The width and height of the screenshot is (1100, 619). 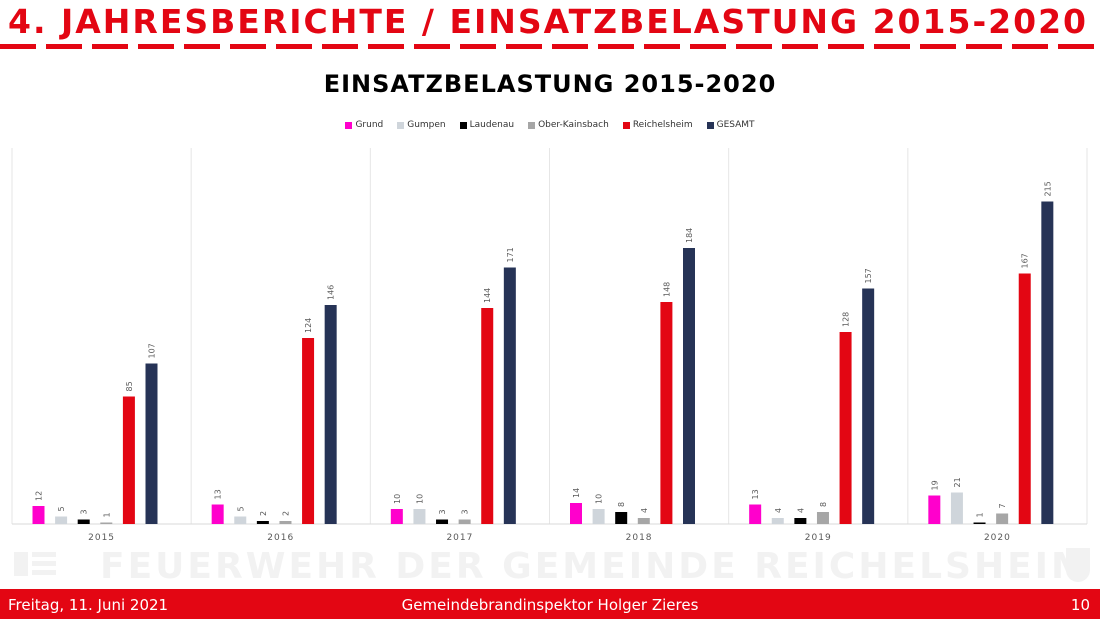 I want to click on watermark-text: FEUERWEHR DER GEMEINDE REICHELSHEIM, so click(x=595, y=566).